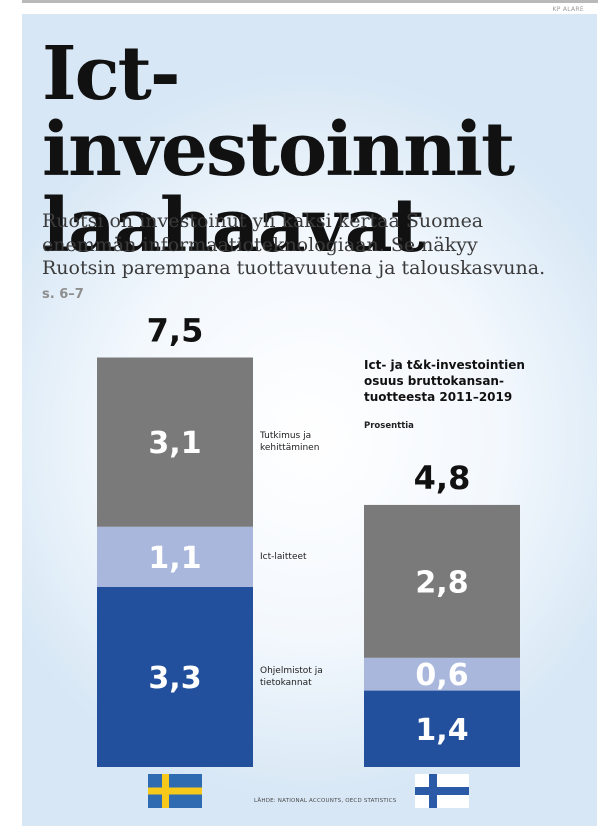  I want to click on chart-unit: Prosenttia, so click(389, 426).